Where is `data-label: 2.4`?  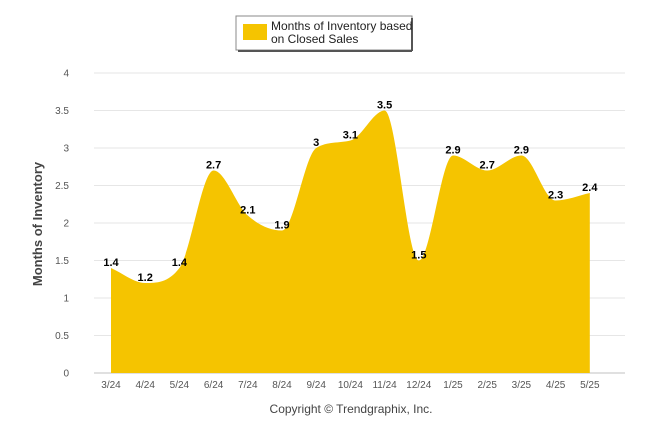
data-label: 2.4 is located at coordinates (590, 188).